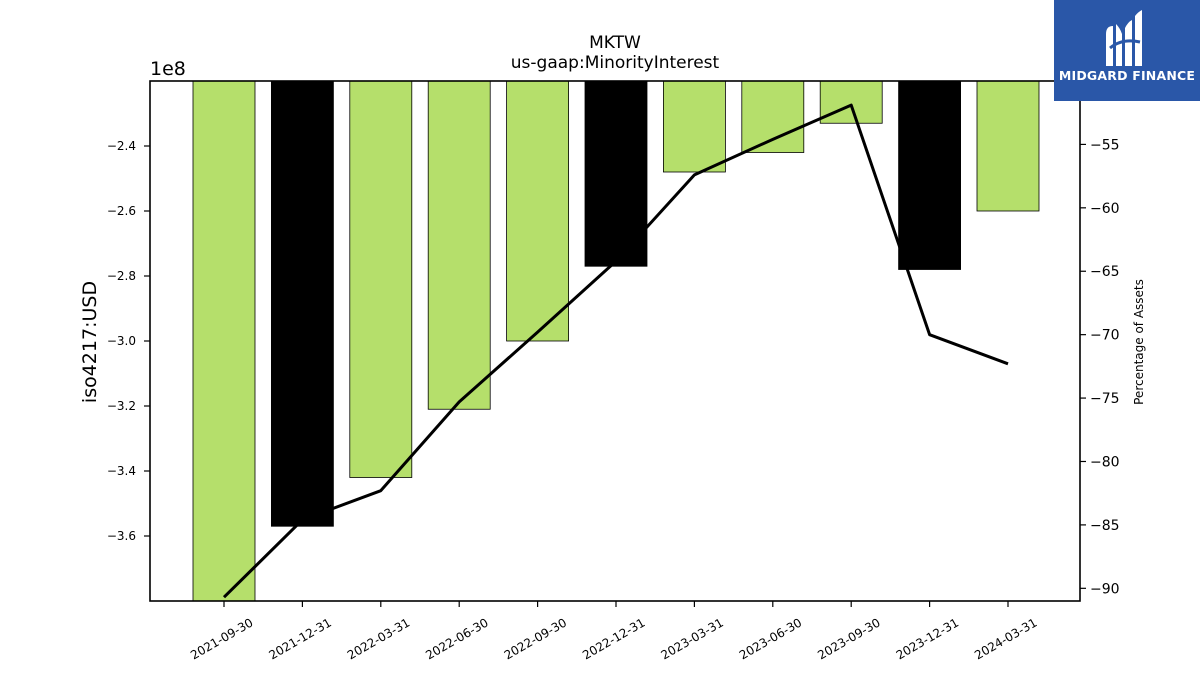  What do you see at coordinates (121, 211) in the screenshot?
I see `y-tick-label: −2.6` at bounding box center [121, 211].